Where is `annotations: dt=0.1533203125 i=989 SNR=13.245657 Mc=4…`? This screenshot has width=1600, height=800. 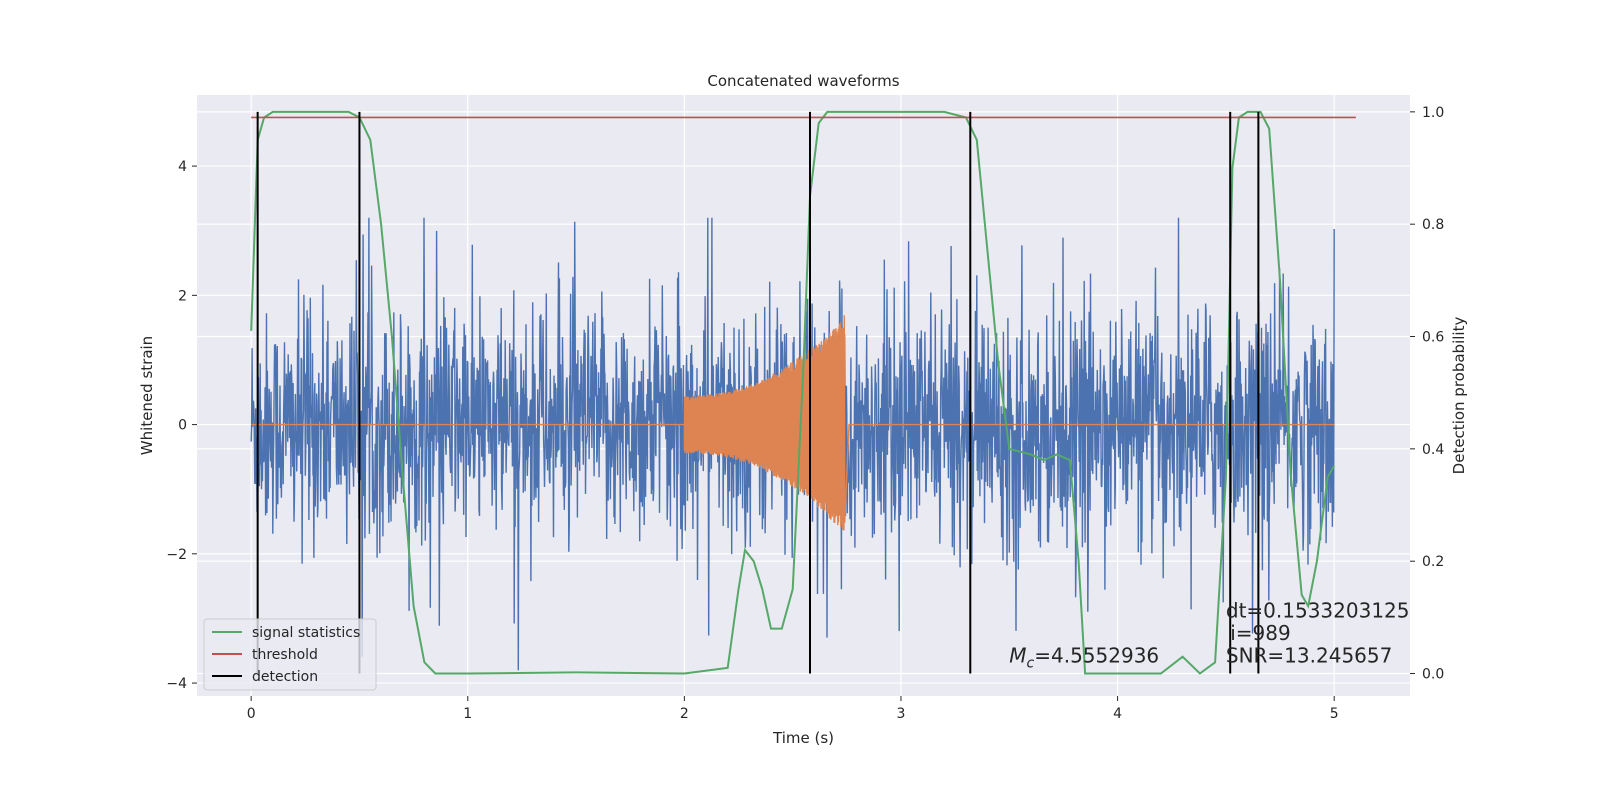 annotations: dt=0.1533203125 i=989 SNR=13.245657 Mc=4… is located at coordinates (1209, 634).